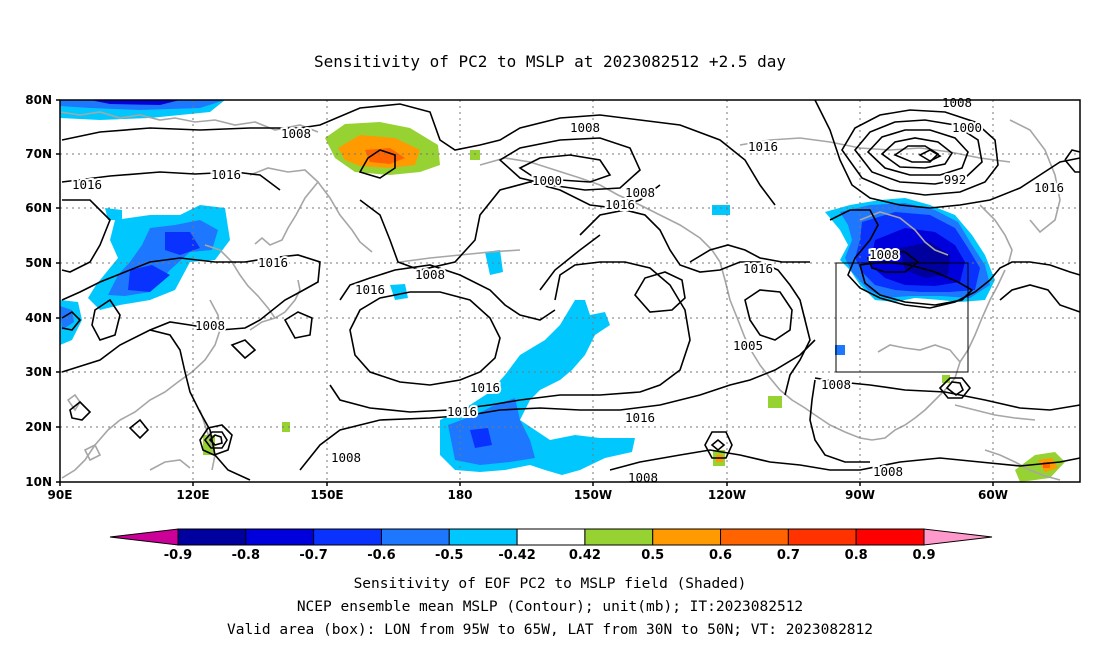  What do you see at coordinates (38, 100) in the screenshot?
I see `lat-label: 80N` at bounding box center [38, 100].